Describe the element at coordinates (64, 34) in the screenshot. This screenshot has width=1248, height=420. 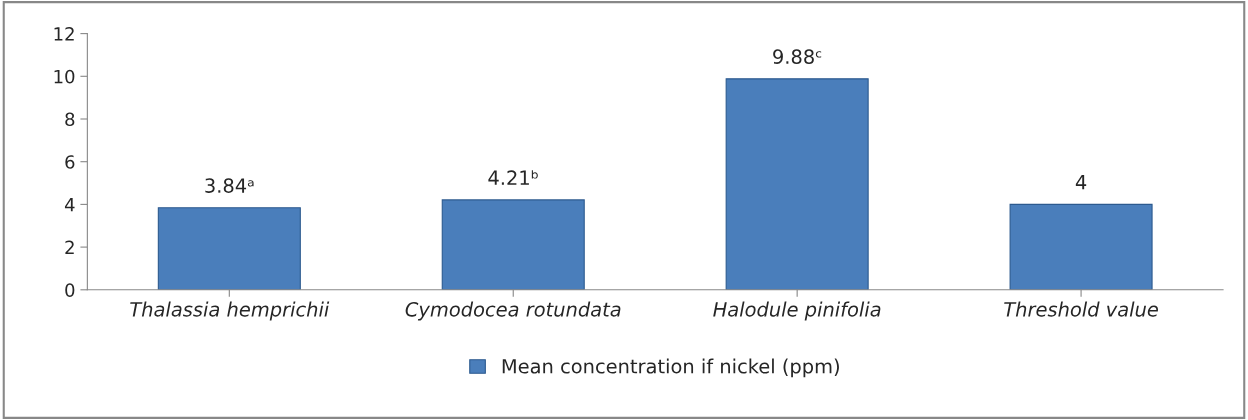
I see `y-tick-label: 12` at that location.